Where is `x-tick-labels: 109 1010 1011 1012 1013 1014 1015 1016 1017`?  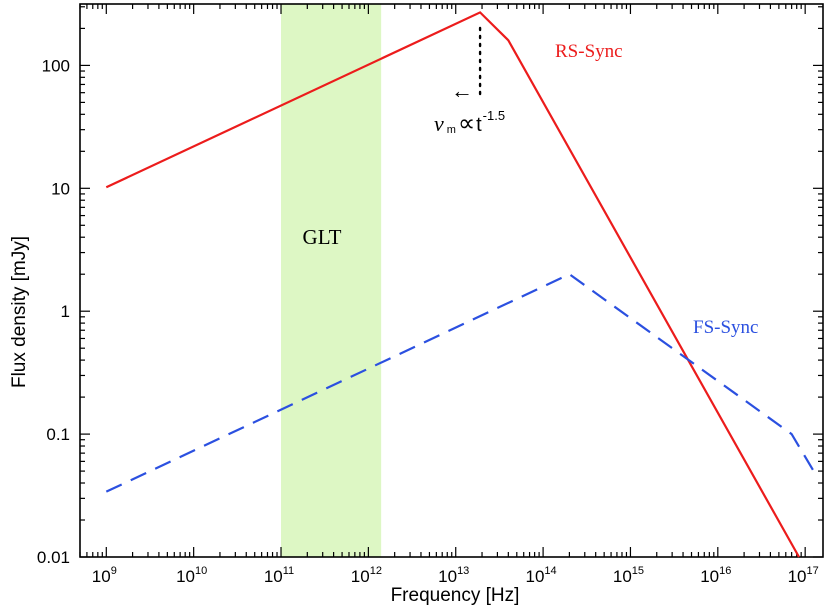
x-tick-labels: 109 1010 1011 1012 1013 1014 1015 1016 1017 is located at coordinates (455, 575).